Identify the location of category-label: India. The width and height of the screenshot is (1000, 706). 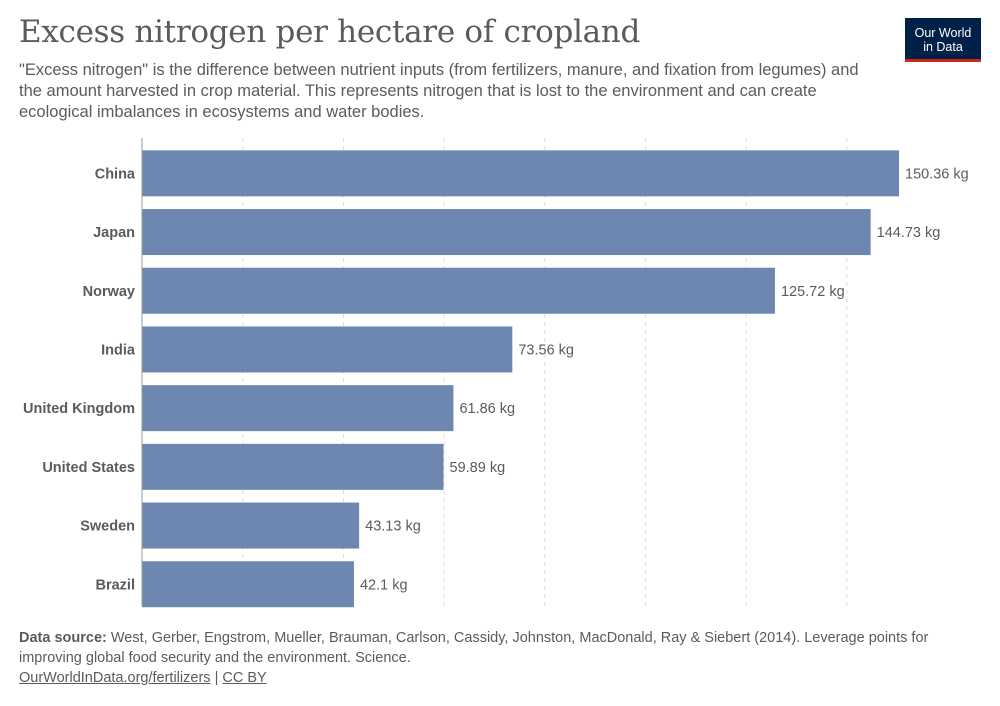
(118, 350).